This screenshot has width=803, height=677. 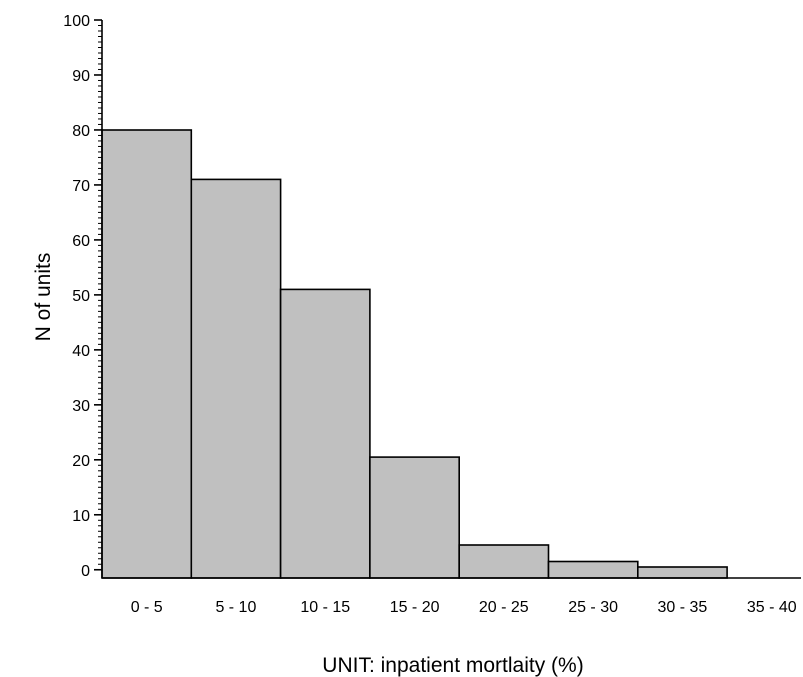 I want to click on y-tick-label: 0, so click(x=85, y=571).